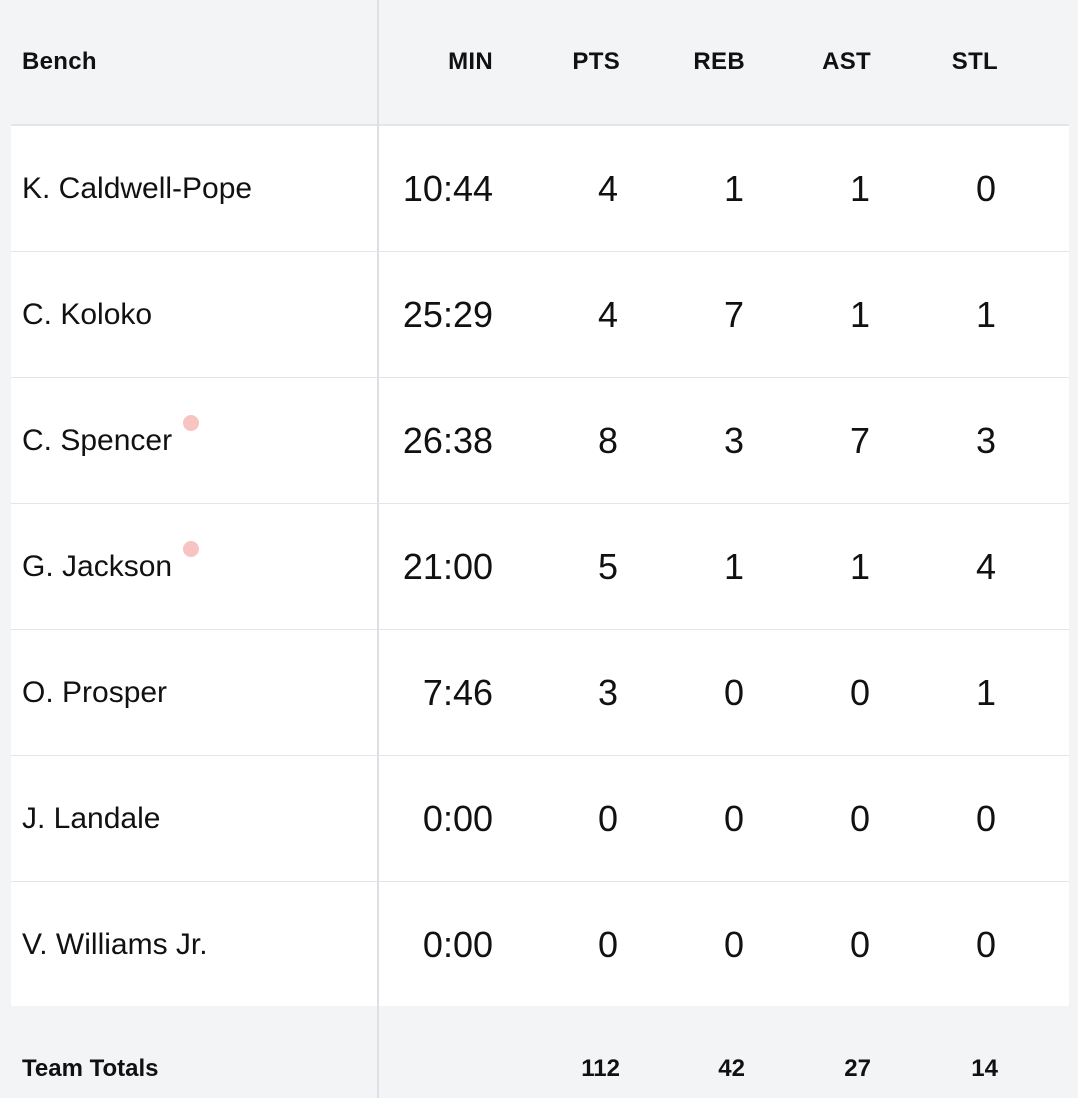 This screenshot has width=1078, height=1098. I want to click on player-name-cell: O. Prosper, so click(94, 693).